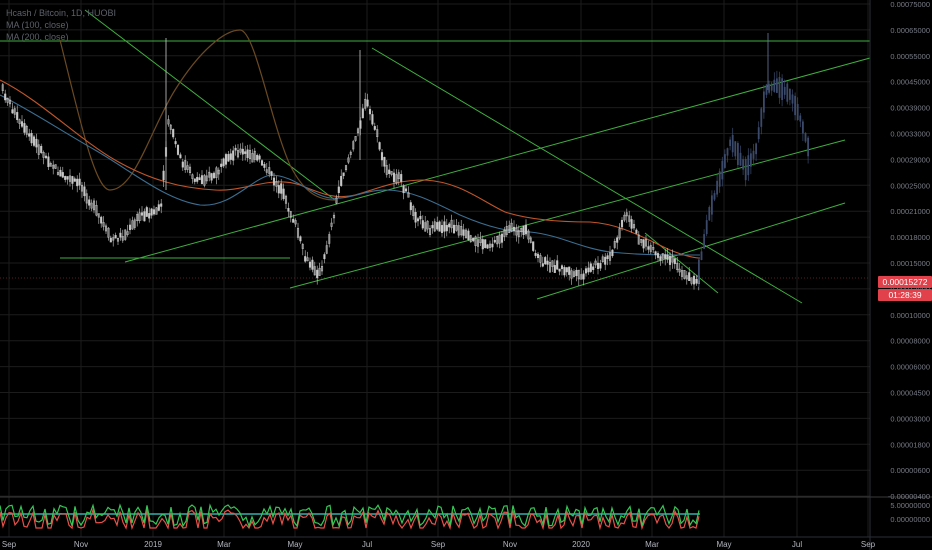 The height and width of the screenshot is (550, 932). I want to click on x-tick-label: May, so click(723, 544).